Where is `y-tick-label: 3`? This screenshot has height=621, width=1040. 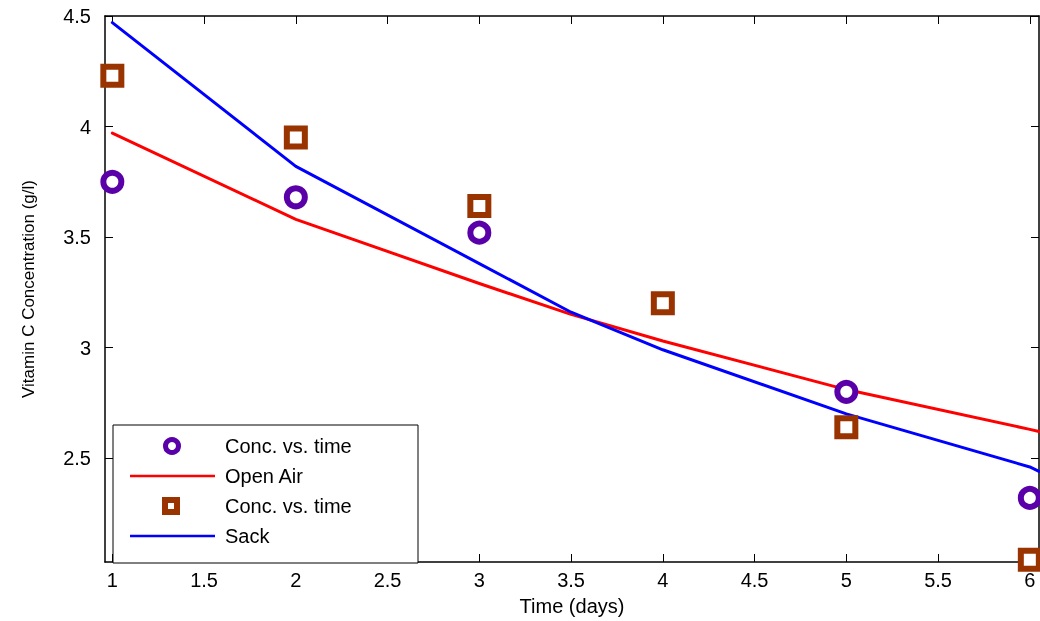 y-tick-label: 3 is located at coordinates (85, 347).